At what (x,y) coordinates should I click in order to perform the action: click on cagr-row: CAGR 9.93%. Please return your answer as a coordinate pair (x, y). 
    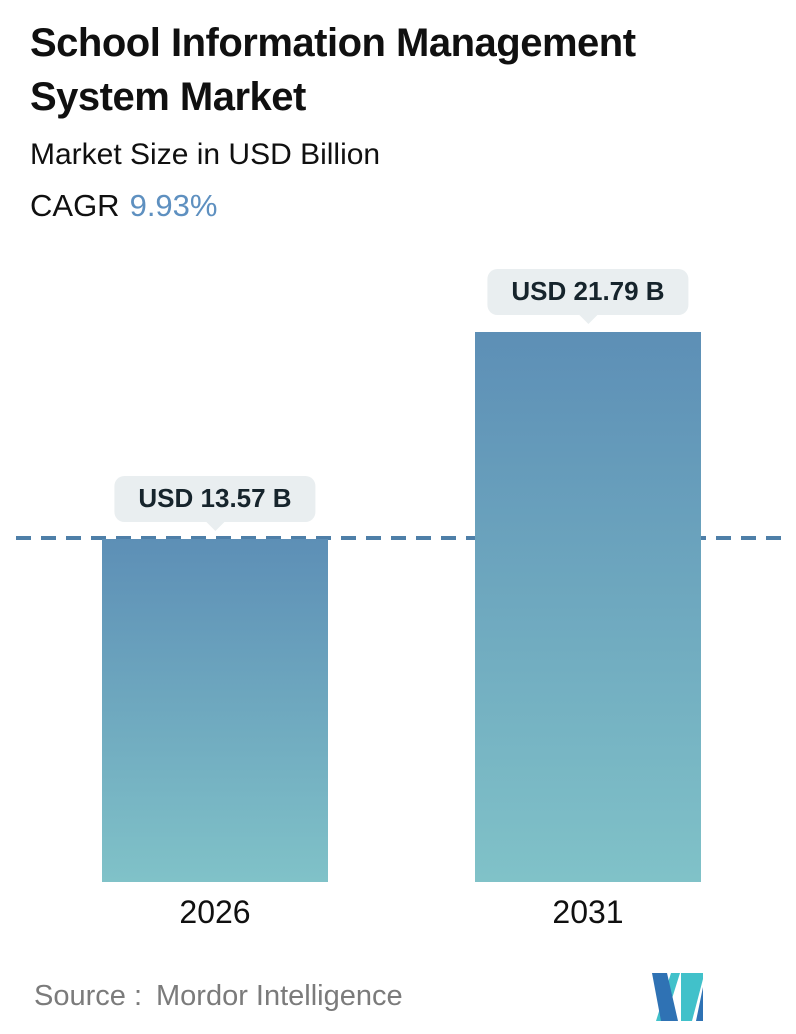
    Looking at the image, I should click on (123, 206).